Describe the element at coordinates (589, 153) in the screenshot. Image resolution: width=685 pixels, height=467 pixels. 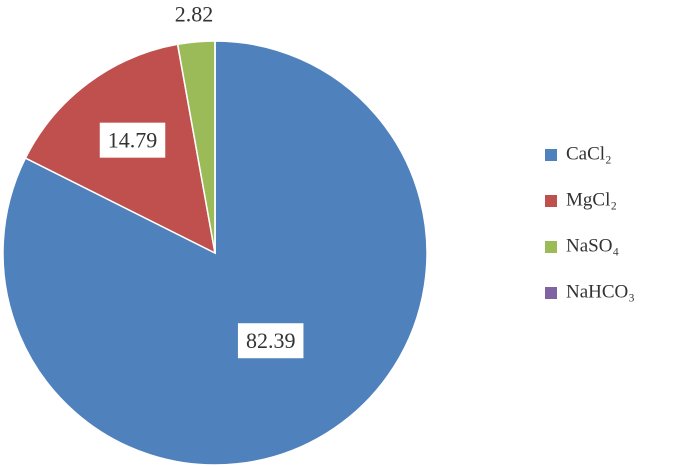
I see `legend-label: CaCl₂` at that location.